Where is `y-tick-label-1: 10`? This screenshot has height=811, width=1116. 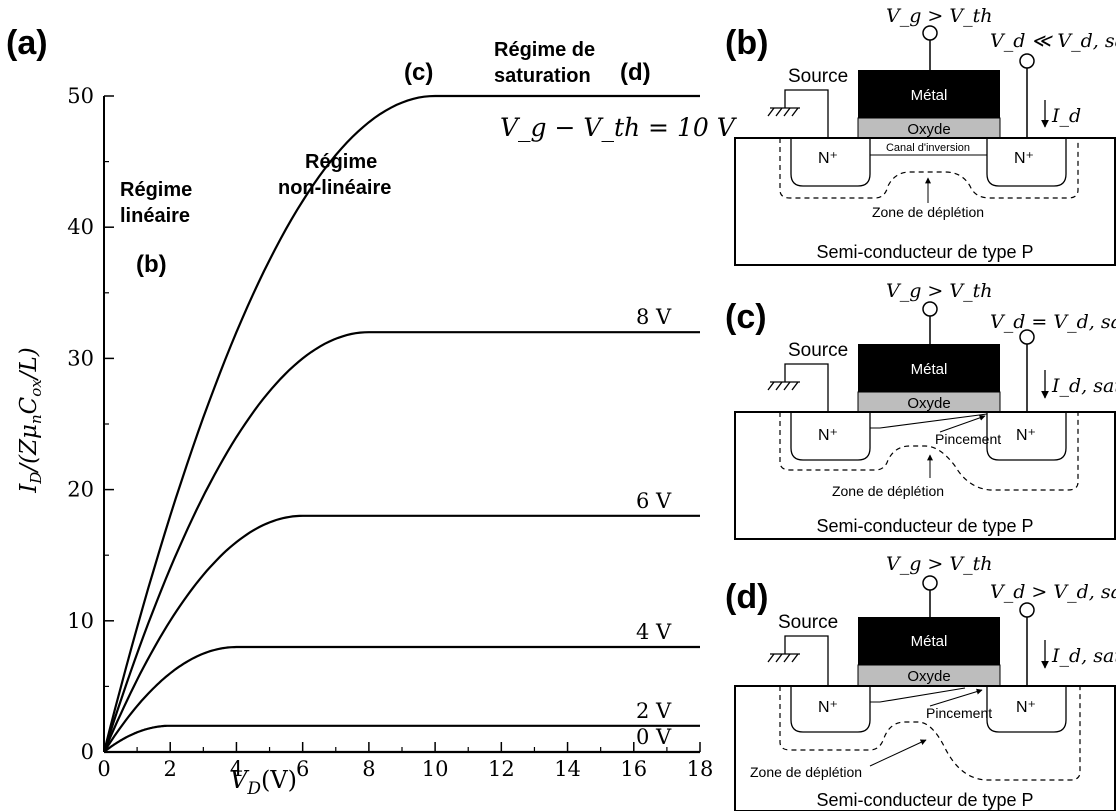 y-tick-label-1: 10 is located at coordinates (80, 621).